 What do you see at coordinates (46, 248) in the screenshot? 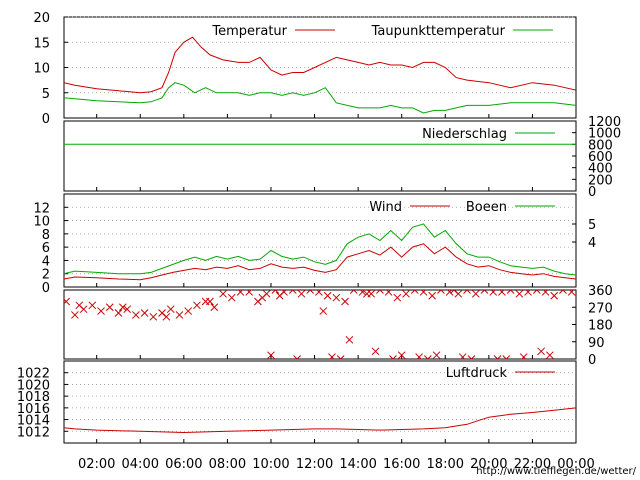
I see `y-tick-label: 6` at bounding box center [46, 248].